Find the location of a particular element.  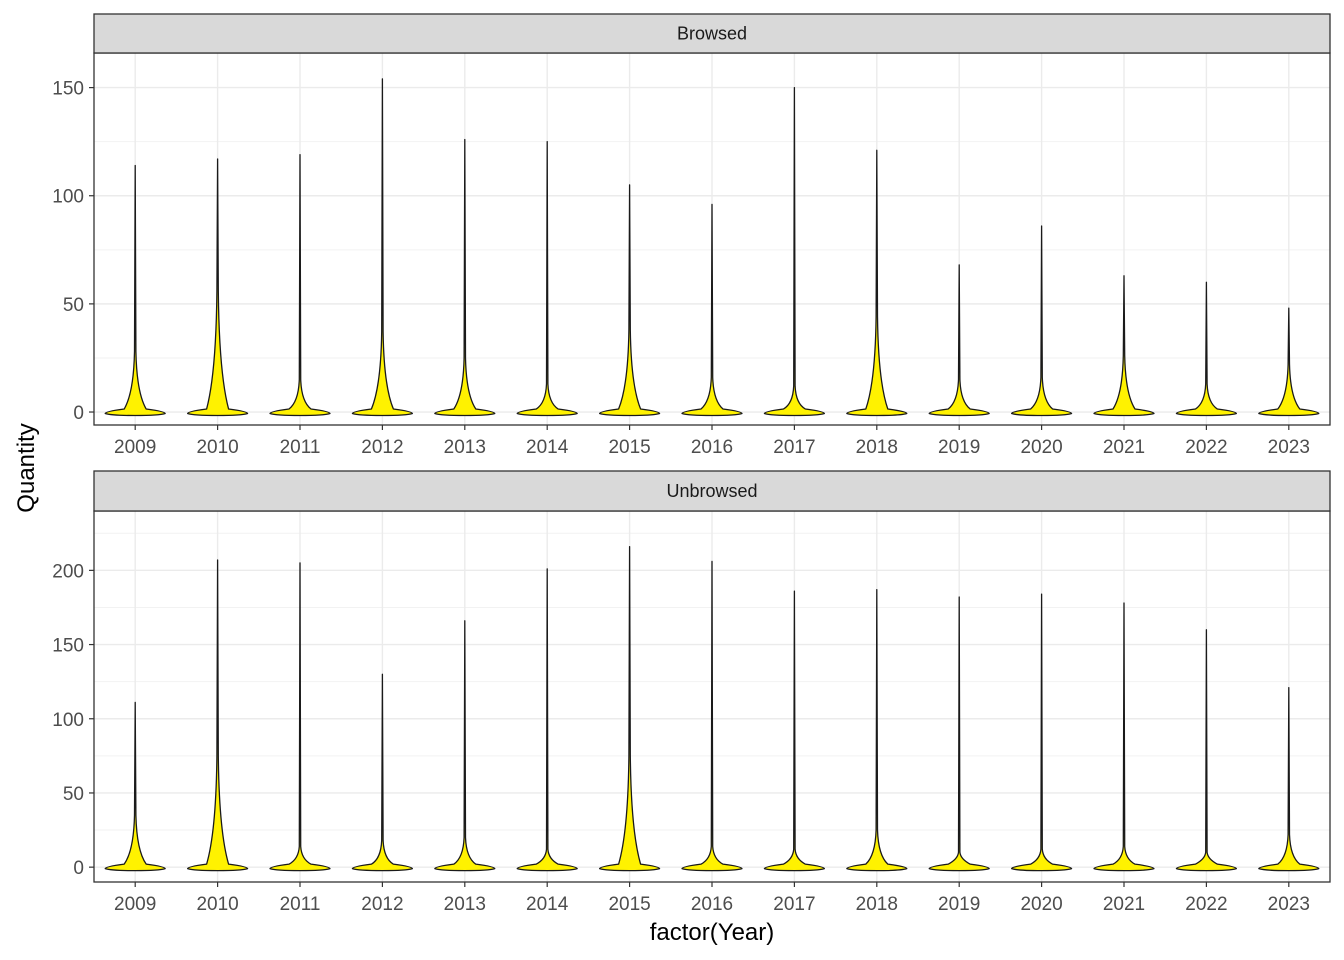

violin-unbrowsed-2017 is located at coordinates (794, 731).